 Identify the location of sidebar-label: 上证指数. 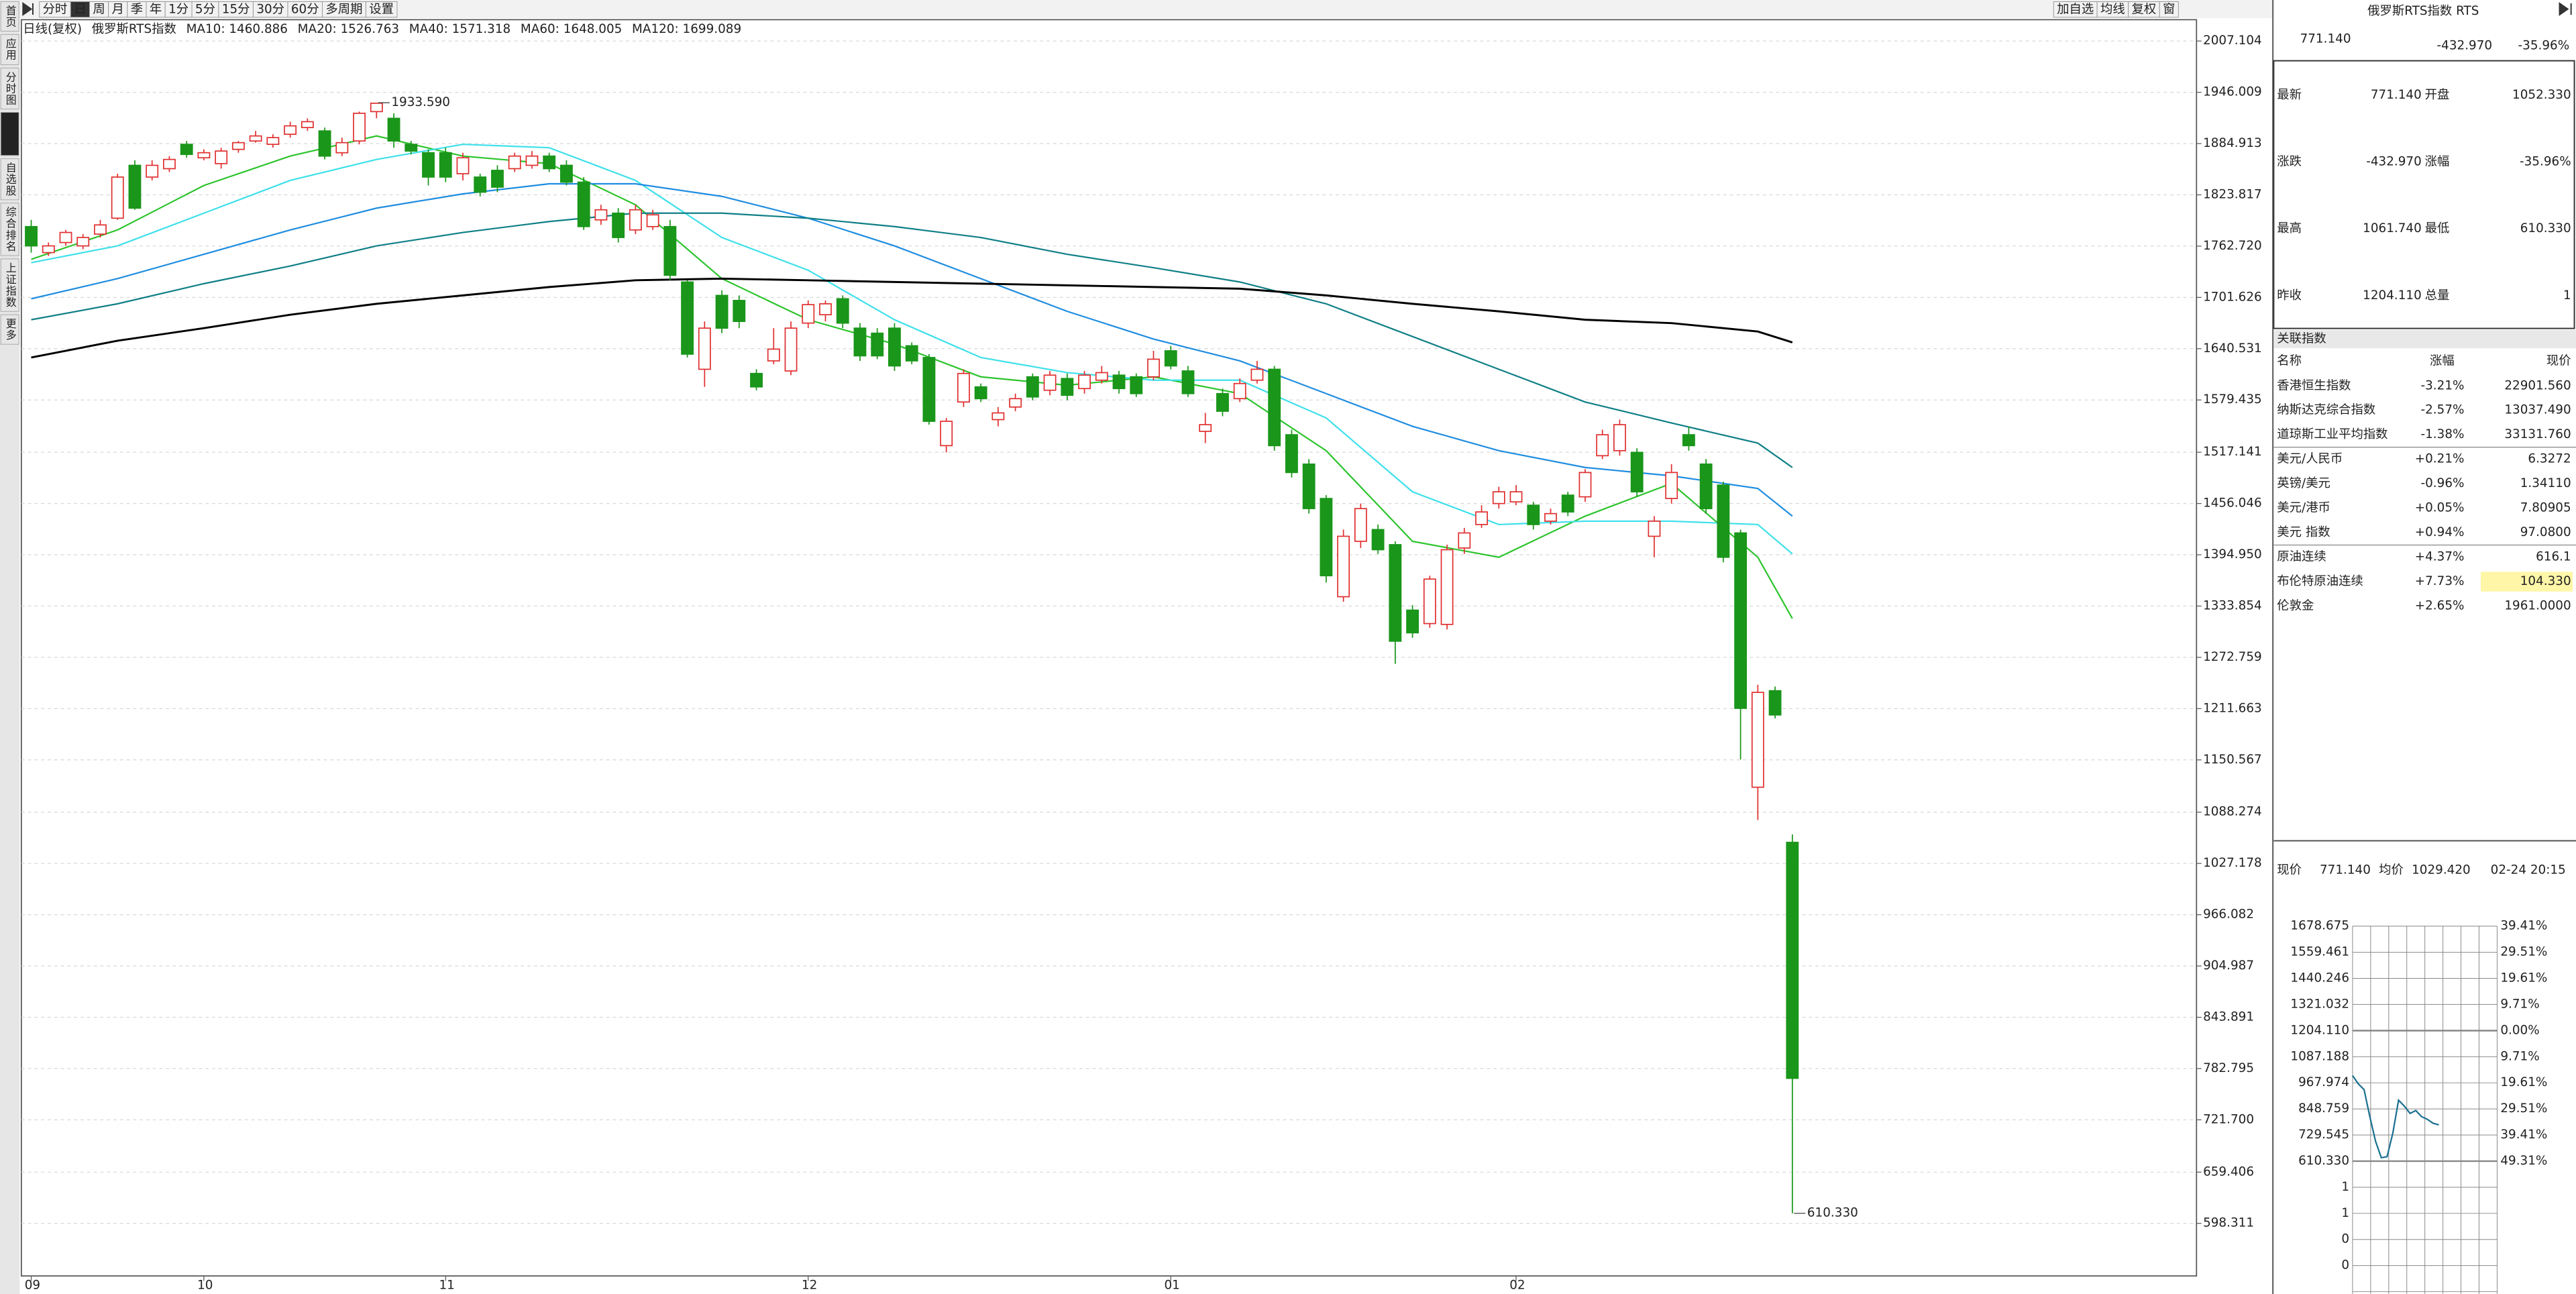
(10, 285).